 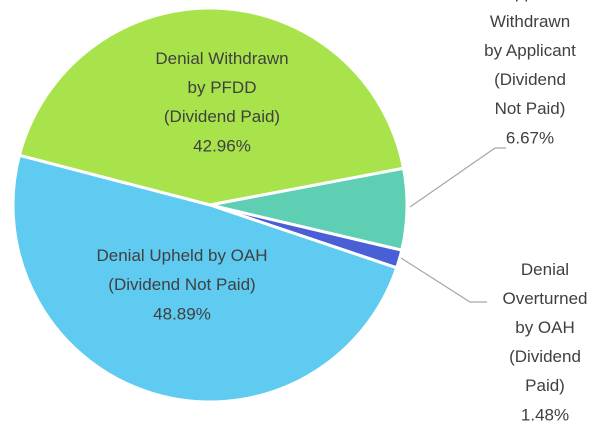 What do you see at coordinates (181, 270) in the screenshot?
I see `slice-label: Denial Upheld by OAH (Dividend Not Paid)` at bounding box center [181, 270].